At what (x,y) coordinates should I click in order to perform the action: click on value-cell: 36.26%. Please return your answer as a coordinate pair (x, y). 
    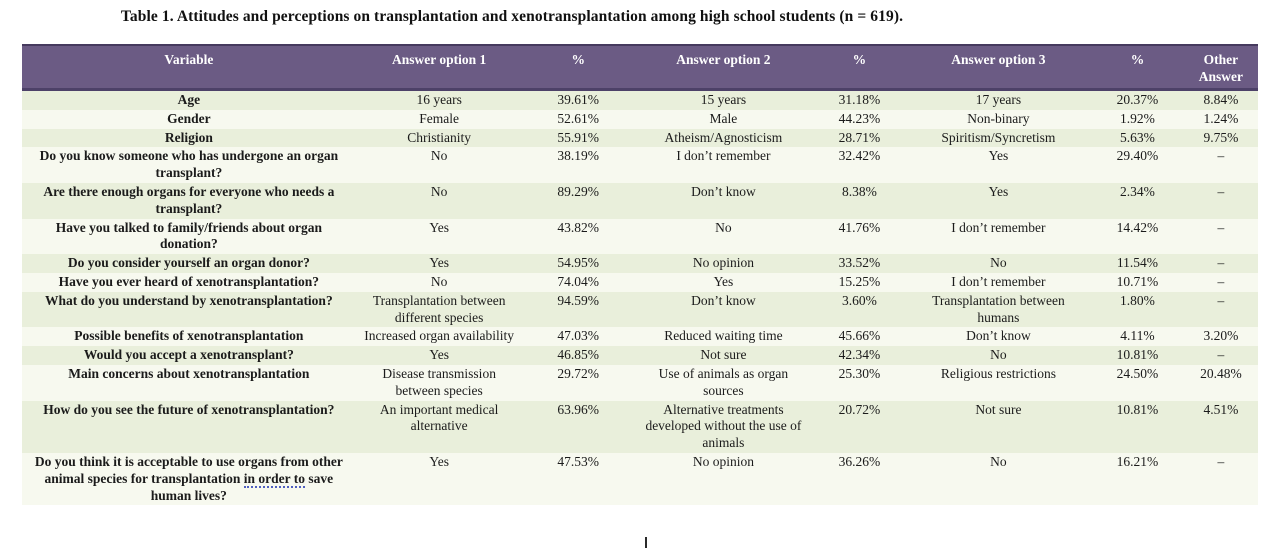
    Looking at the image, I should click on (859, 479).